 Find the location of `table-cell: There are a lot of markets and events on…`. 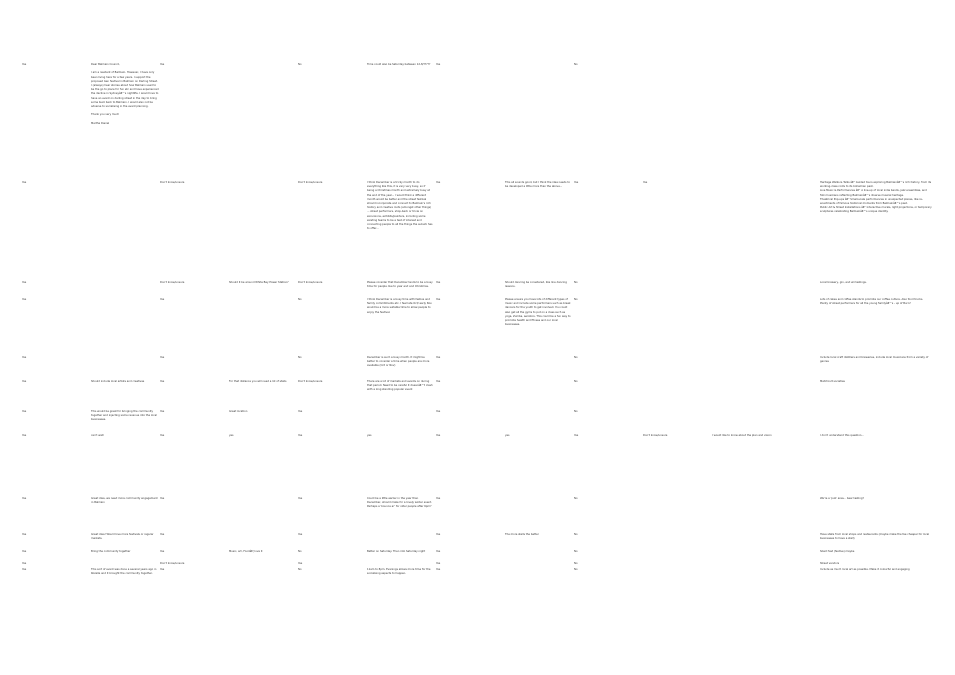

table-cell: There are a lot of markets and events on… is located at coordinates (400, 386).